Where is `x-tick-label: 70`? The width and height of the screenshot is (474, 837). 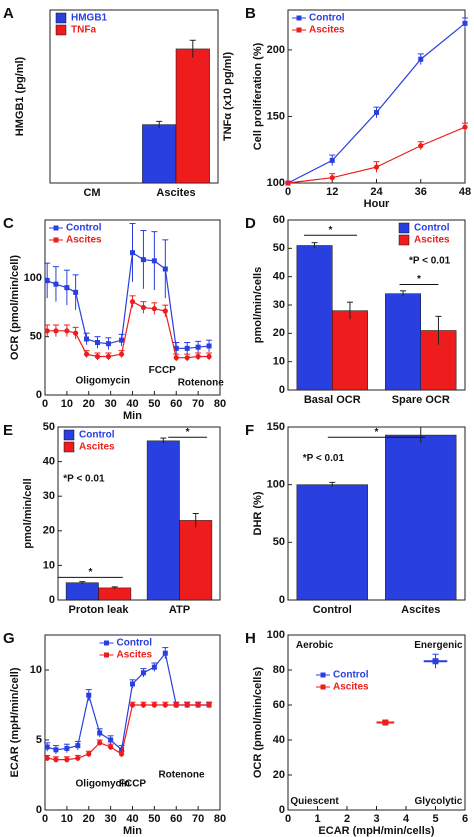
x-tick-label: 70 is located at coordinates (198, 404).